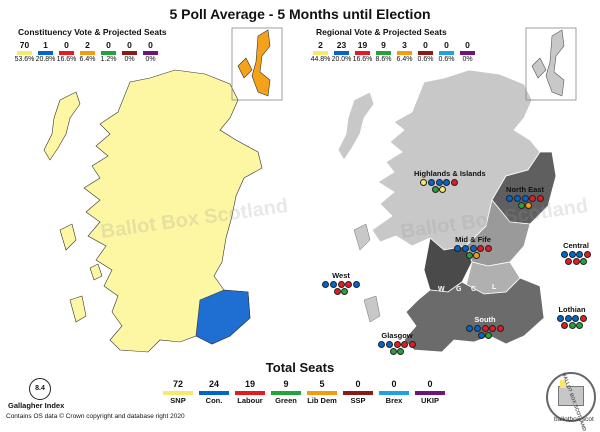 The image size is (600, 432). I want to click on constituency-map-northern-isles, so click(261, 63).